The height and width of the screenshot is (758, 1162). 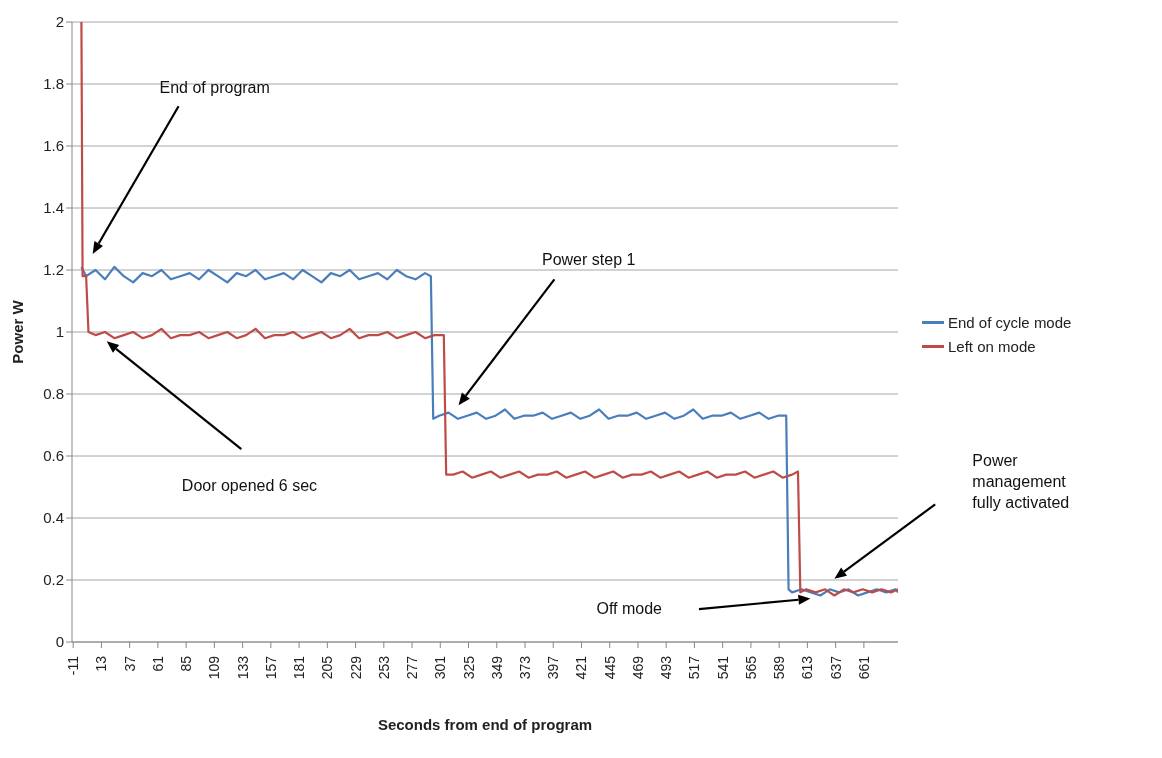 What do you see at coordinates (722, 667) in the screenshot?
I see `x-tick-label: 541` at bounding box center [722, 667].